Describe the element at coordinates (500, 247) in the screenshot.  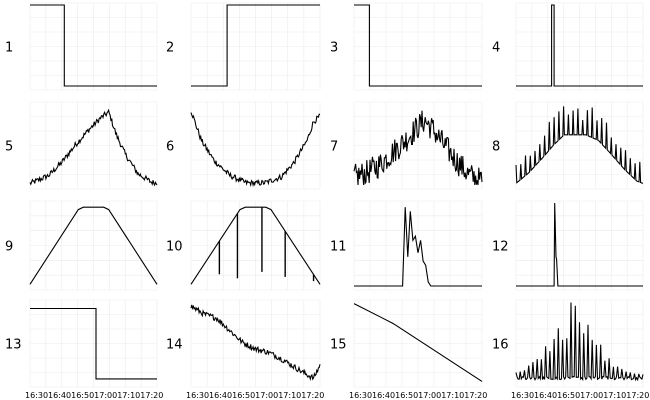
I see `panel-label: 12` at that location.